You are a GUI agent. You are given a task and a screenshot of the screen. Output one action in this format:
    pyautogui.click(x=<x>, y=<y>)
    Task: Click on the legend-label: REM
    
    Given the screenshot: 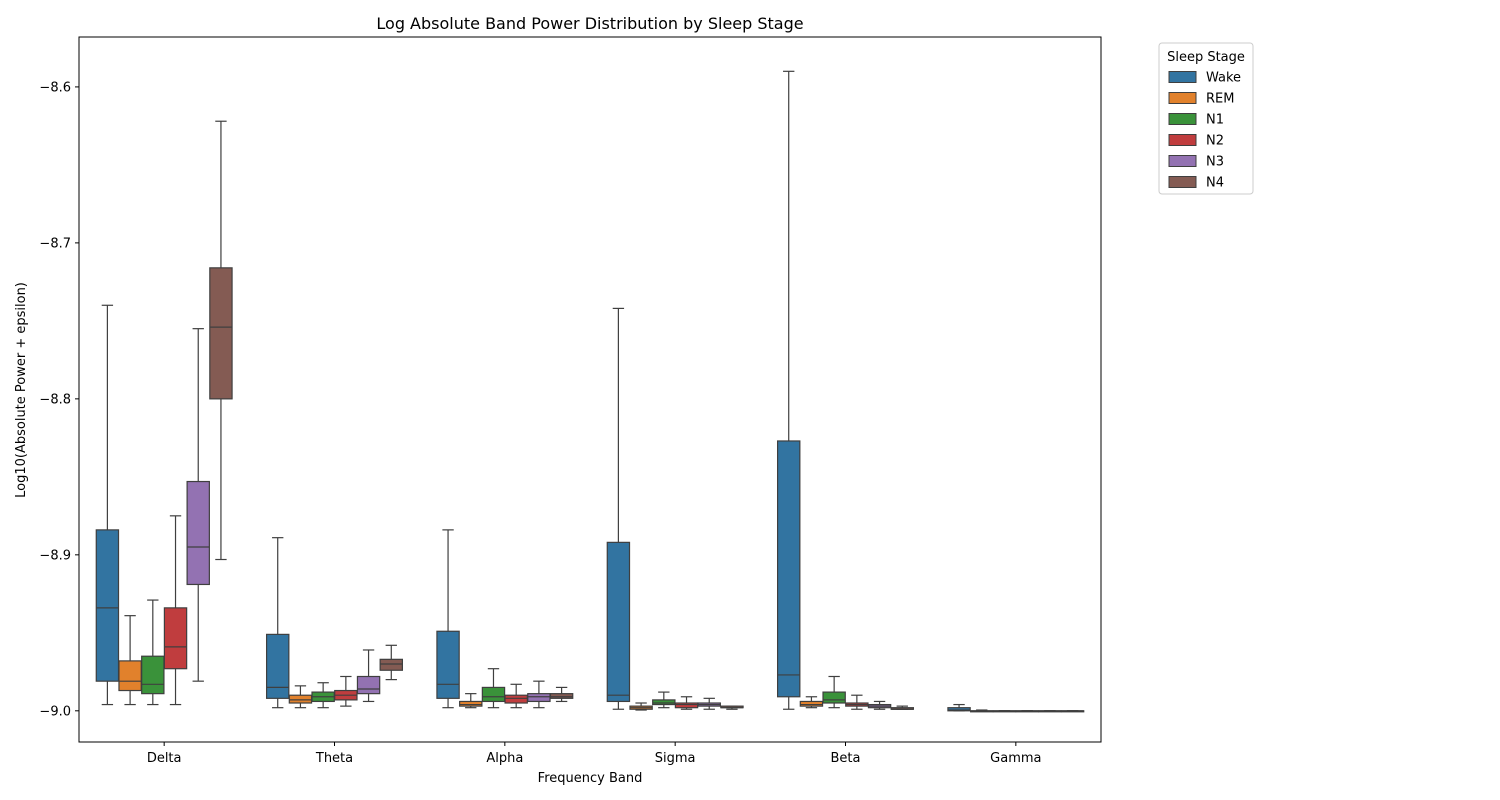 What is the action you would take?
    pyautogui.click(x=1220, y=99)
    